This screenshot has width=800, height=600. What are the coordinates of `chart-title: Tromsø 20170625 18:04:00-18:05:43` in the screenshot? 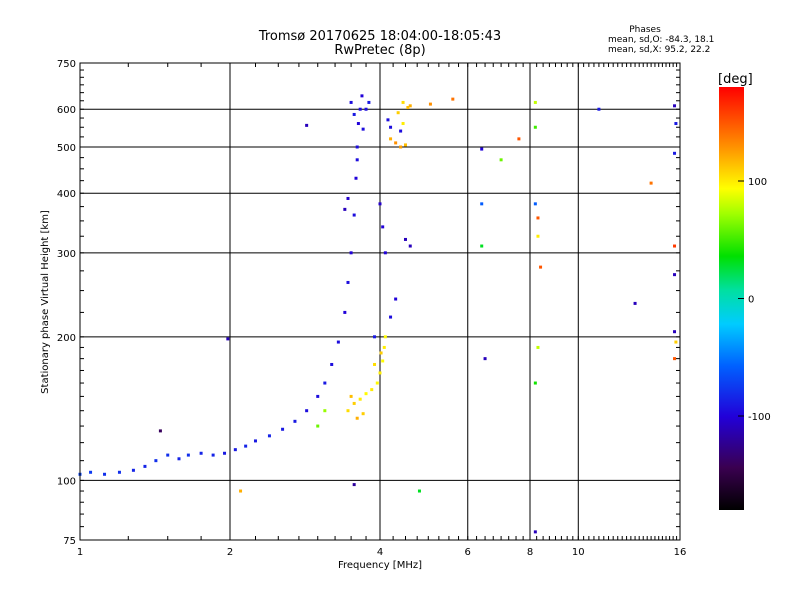 It's located at (379, 36).